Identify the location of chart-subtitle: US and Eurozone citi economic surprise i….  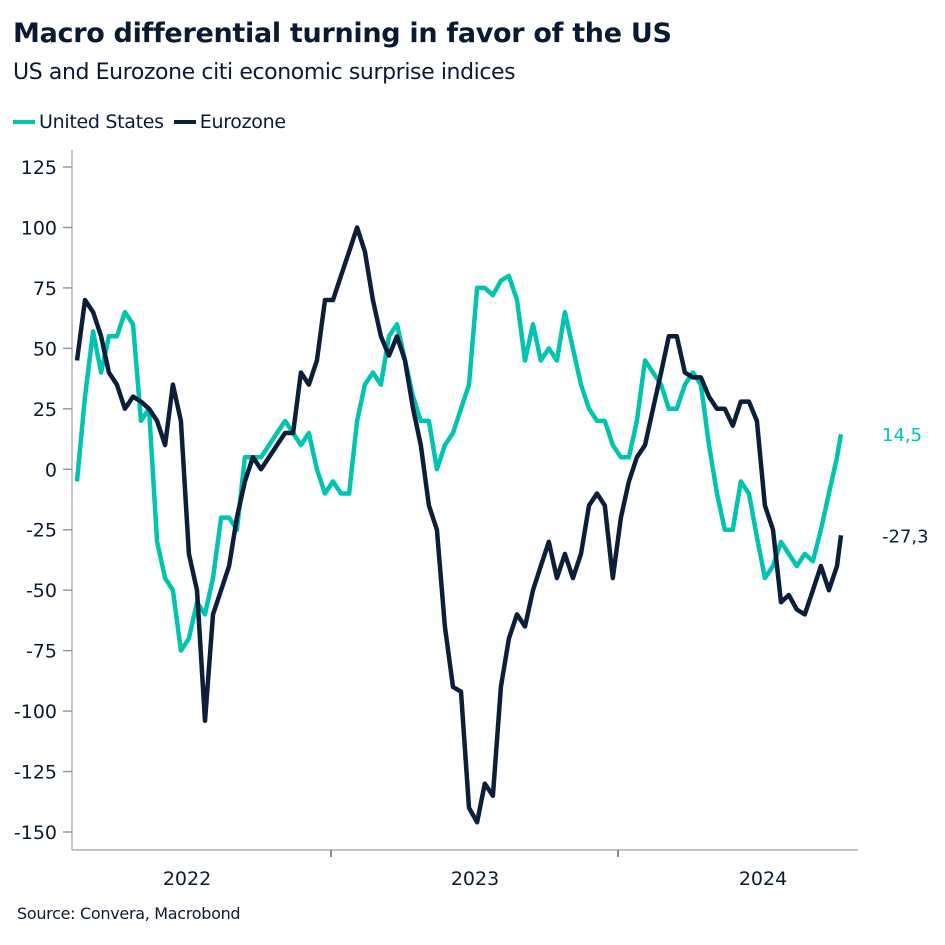
(264, 72).